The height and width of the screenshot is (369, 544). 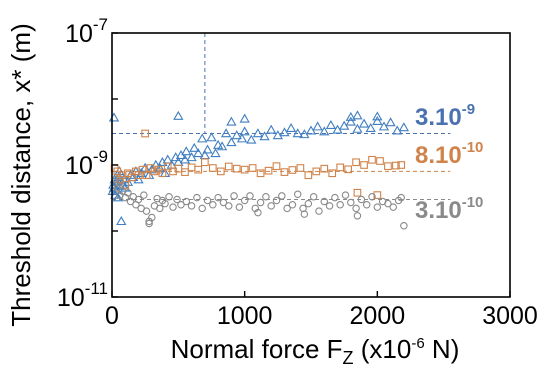 What do you see at coordinates (82, 295) in the screenshot?
I see `y-tick-label: 10⁻¹¹` at bounding box center [82, 295].